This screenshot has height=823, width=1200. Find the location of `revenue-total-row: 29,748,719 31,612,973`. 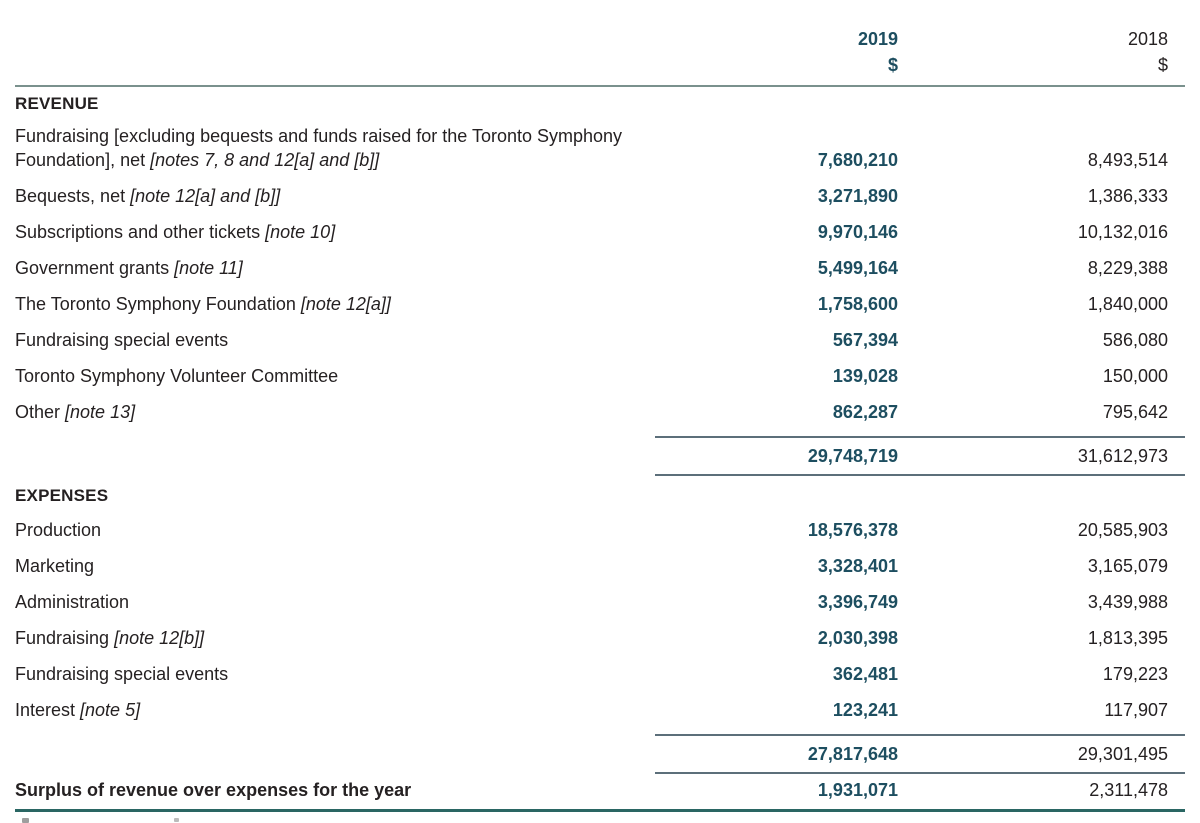

revenue-total-row: 29,748,719 31,612,973 is located at coordinates (920, 456).